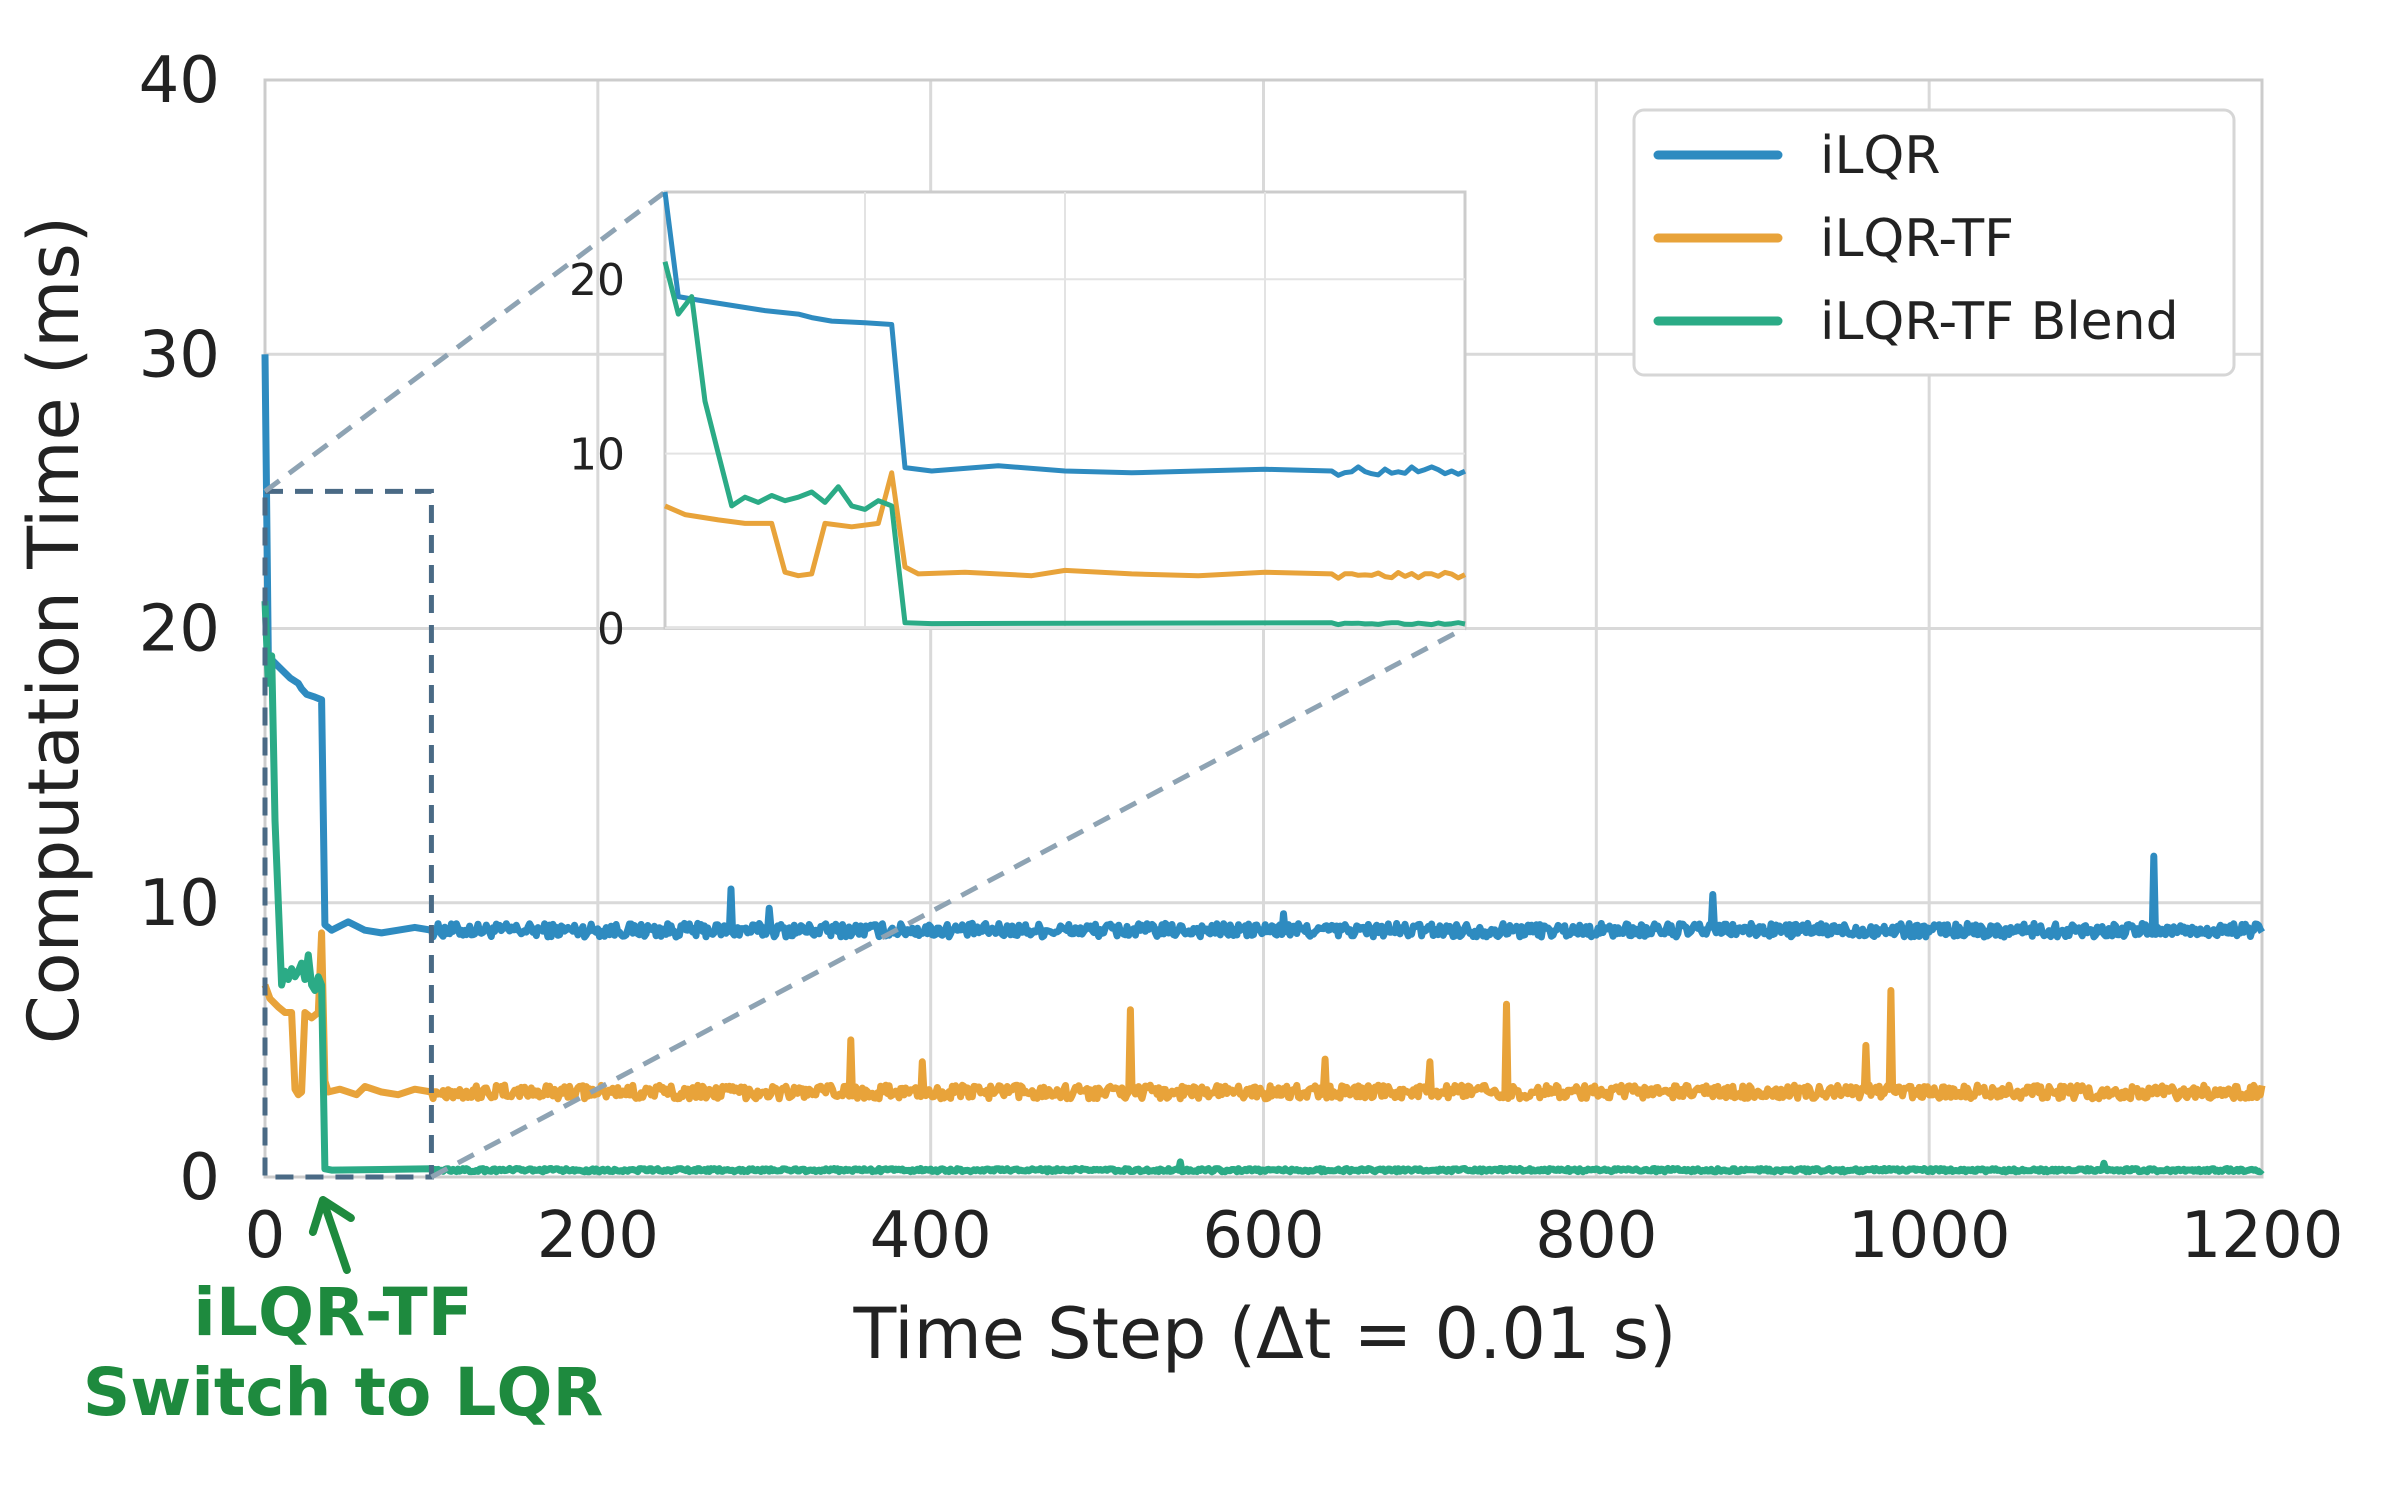 Image resolution: width=2400 pixels, height=1500 pixels. I want to click on legend-label: iLQR-TF, so click(1917, 239).